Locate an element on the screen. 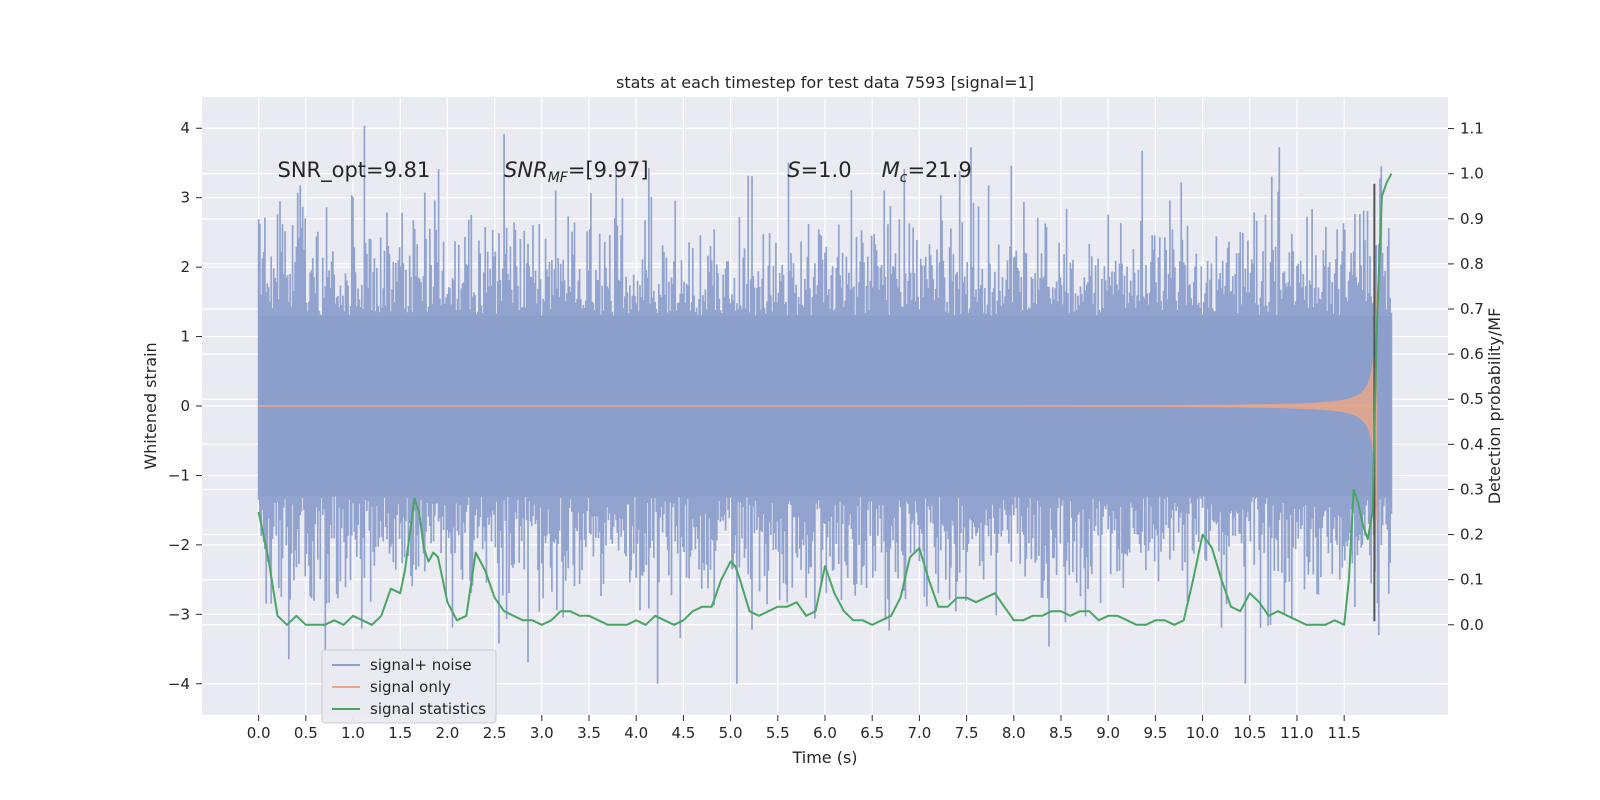 This screenshot has height=800, width=1600. x-axis-label: Time (s) is located at coordinates (824, 757).